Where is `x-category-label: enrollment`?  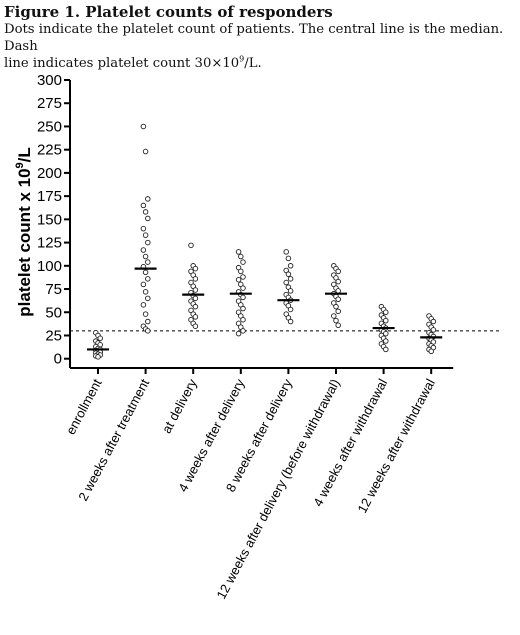 x-category-label: enrollment is located at coordinates (84, 406).